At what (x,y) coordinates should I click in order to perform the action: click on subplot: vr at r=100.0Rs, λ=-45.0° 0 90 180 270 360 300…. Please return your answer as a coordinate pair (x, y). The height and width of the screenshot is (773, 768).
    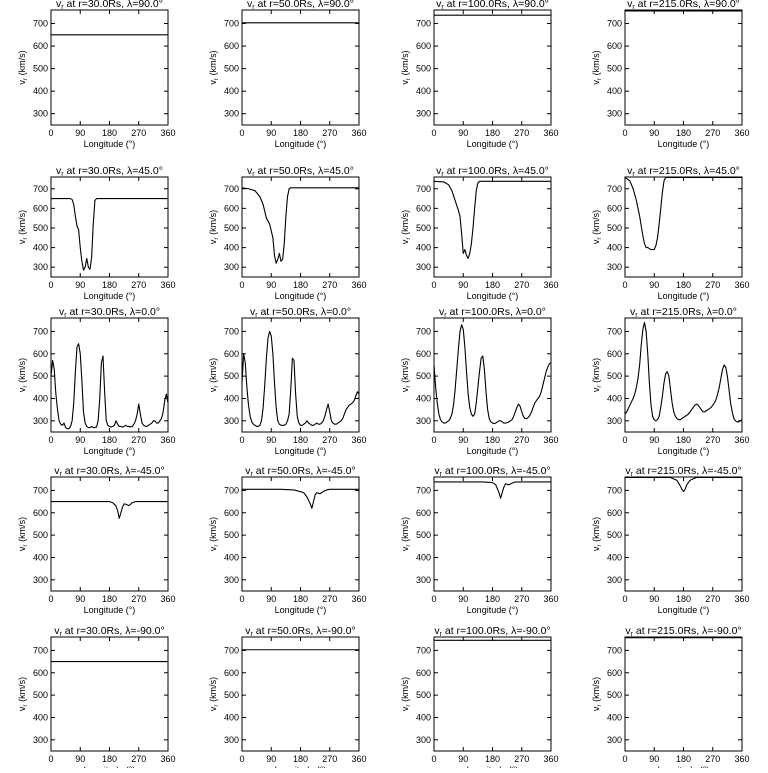
    Looking at the image, I should click on (479, 540).